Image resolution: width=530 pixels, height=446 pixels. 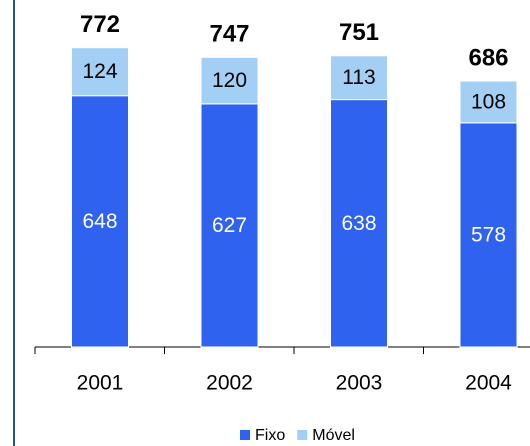 I want to click on total-label: 772, so click(x=100, y=24).